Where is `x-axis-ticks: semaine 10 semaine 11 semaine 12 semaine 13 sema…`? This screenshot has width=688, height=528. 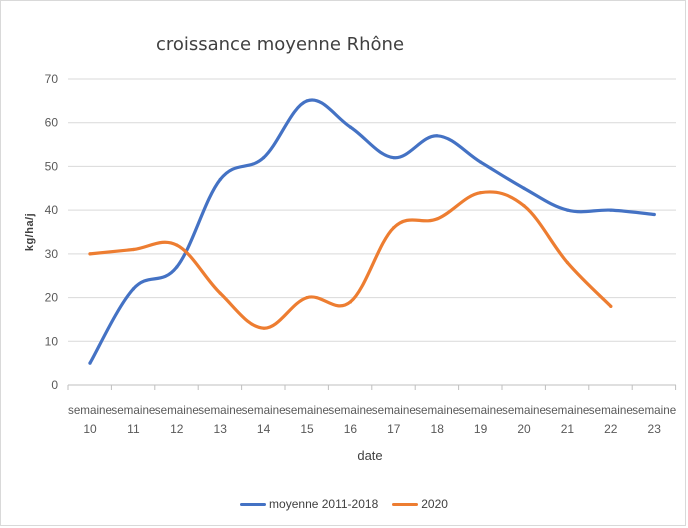
x-axis-ticks: semaine 10 semaine 11 semaine 12 semaine 13 sema… is located at coordinates (372, 410).